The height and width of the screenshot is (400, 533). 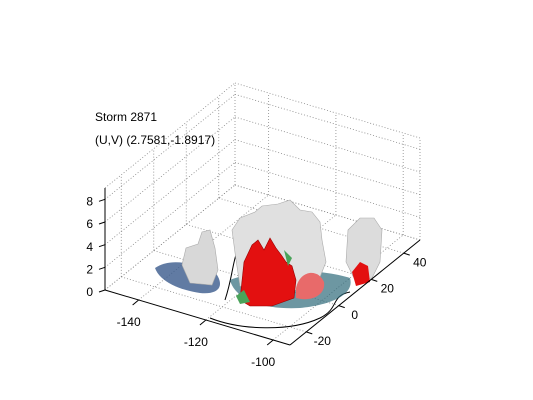 I want to click on subtitle: (U,V) (2.7581,-1.8917), so click(x=155, y=140).